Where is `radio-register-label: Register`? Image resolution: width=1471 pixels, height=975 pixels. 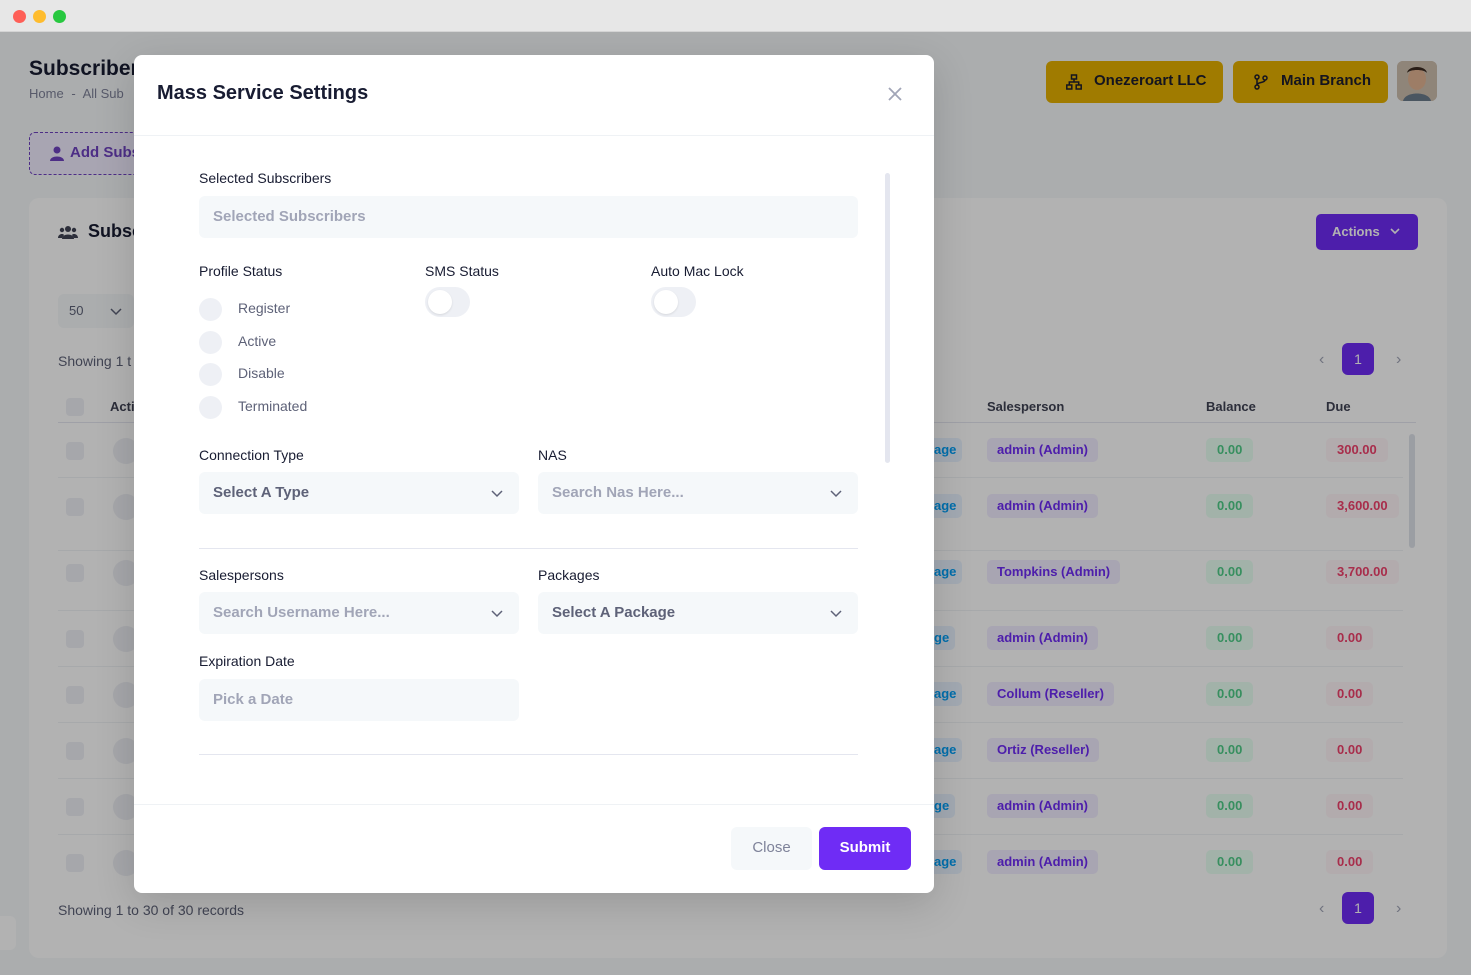 radio-register-label: Register is located at coordinates (264, 308).